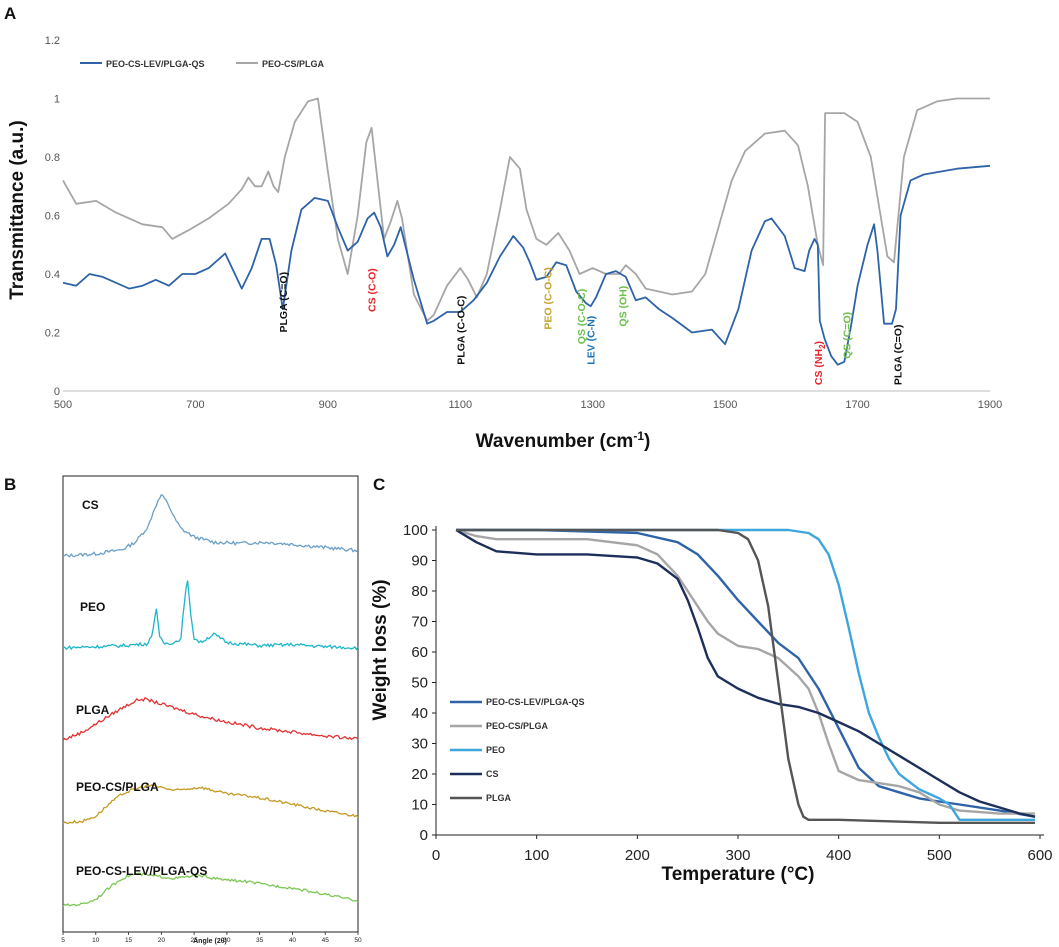 The height and width of the screenshot is (947, 1059). I want to click on panel-c-x-axis-title: Temperature (°C), so click(738, 874).